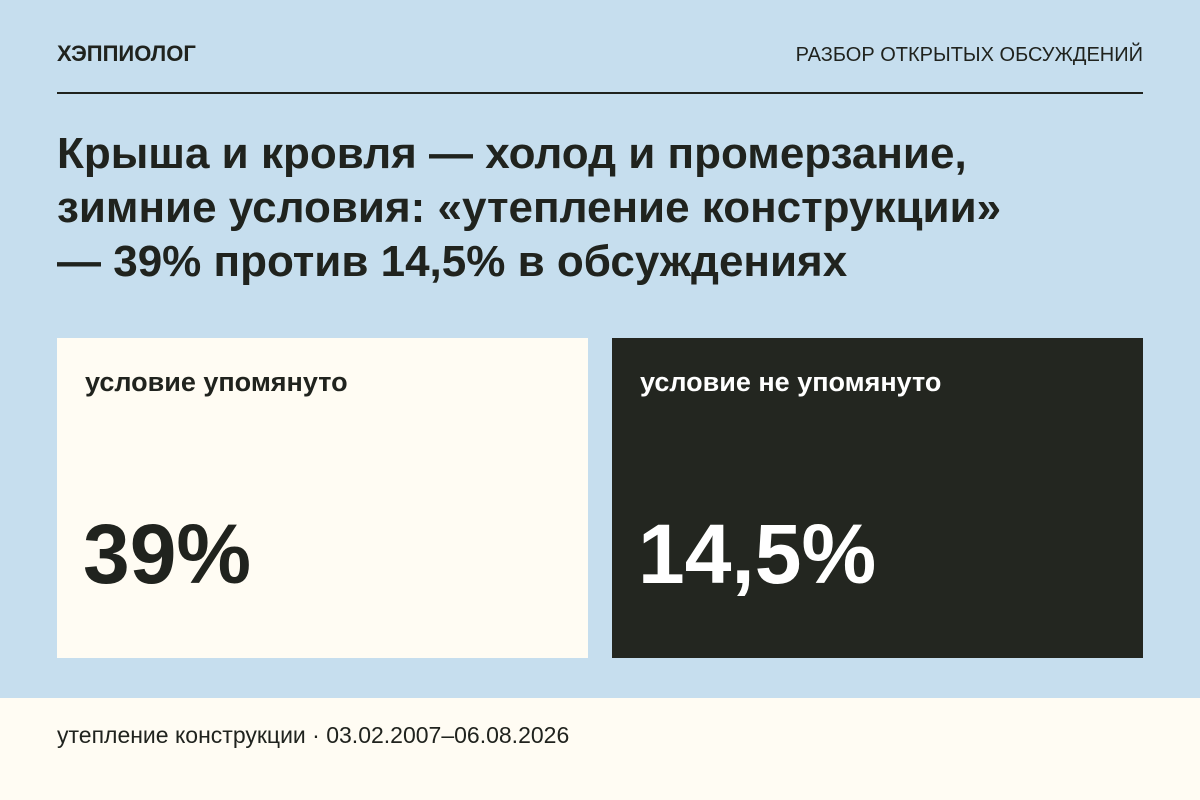 The width and height of the screenshot is (1200, 800). Describe the element at coordinates (512, 153) in the screenshot. I see `title-line: Крыша и кровля — холод и промерзание,` at that location.